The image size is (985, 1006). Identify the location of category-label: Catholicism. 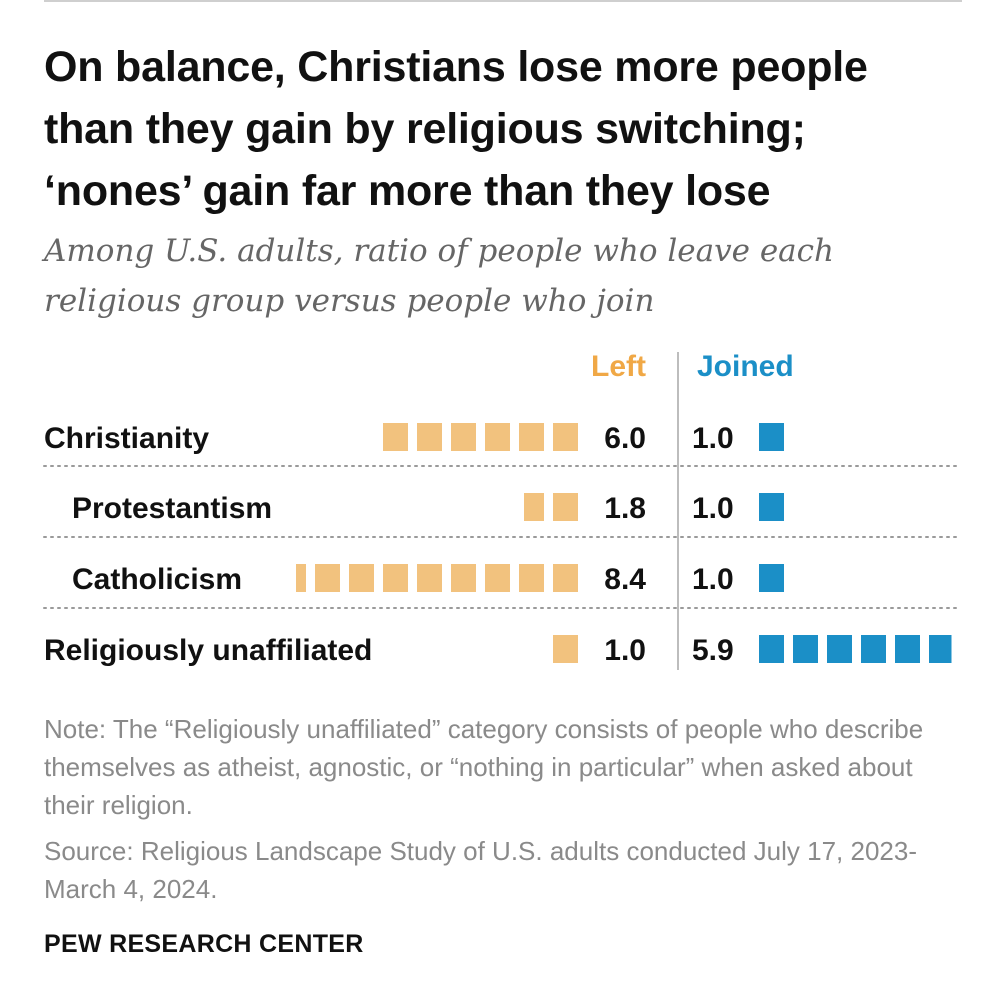
(157, 579).